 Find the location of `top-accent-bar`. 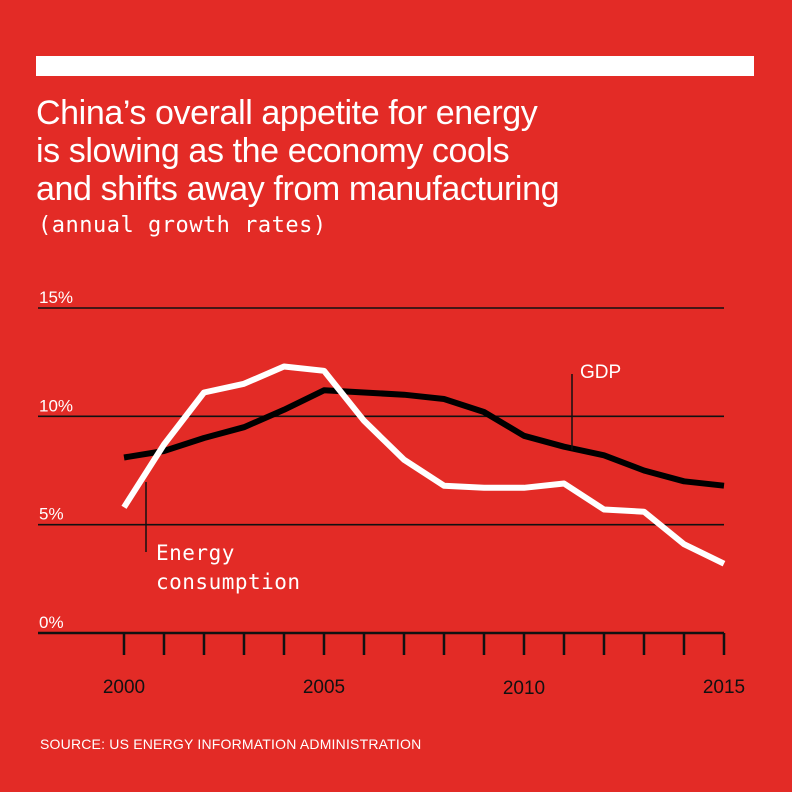

top-accent-bar is located at coordinates (395, 66).